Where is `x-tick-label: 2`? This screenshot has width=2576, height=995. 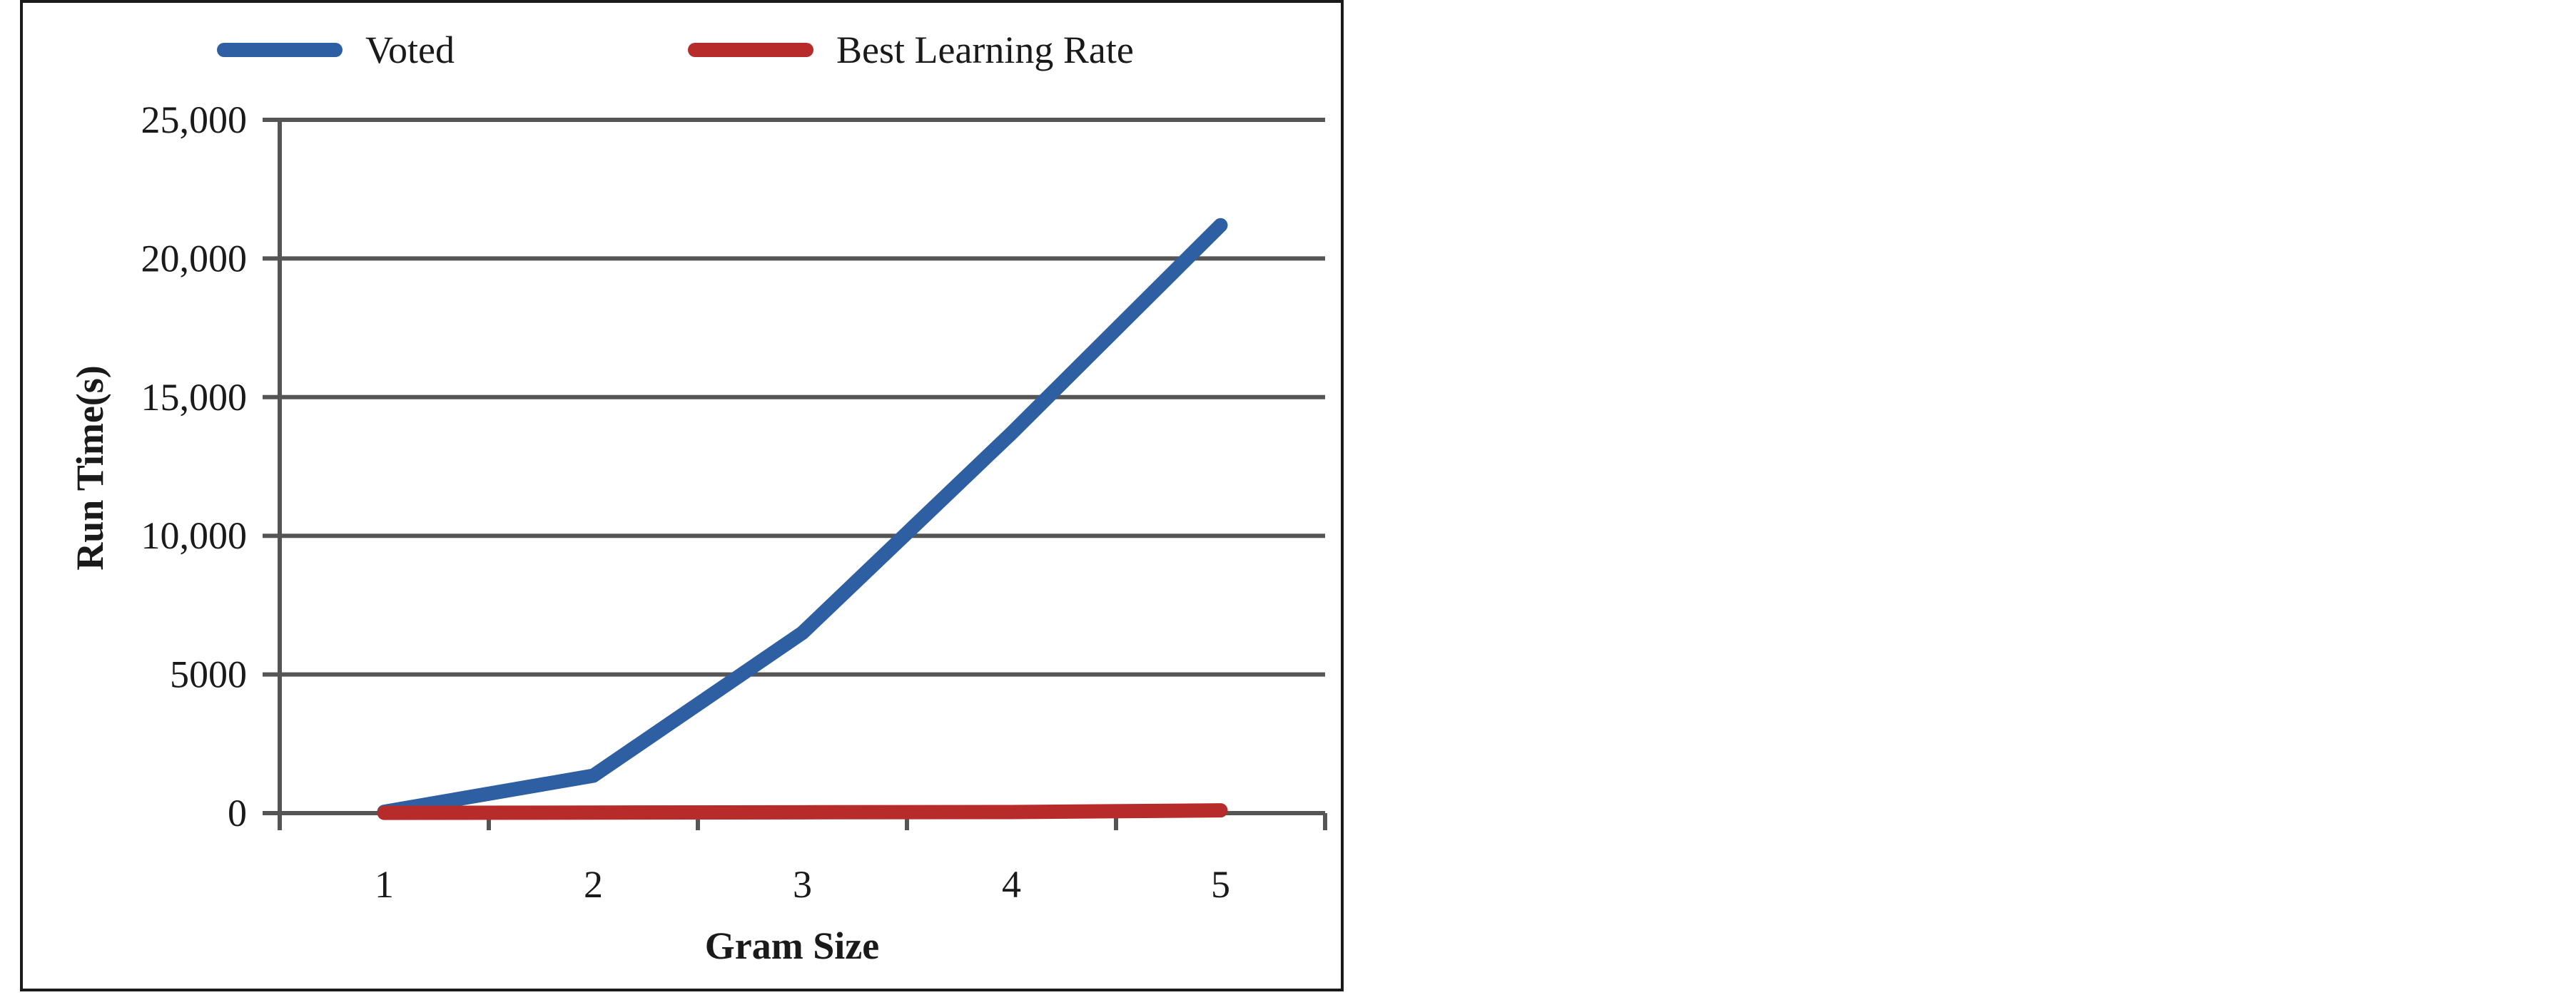 x-tick-label: 2 is located at coordinates (593, 884).